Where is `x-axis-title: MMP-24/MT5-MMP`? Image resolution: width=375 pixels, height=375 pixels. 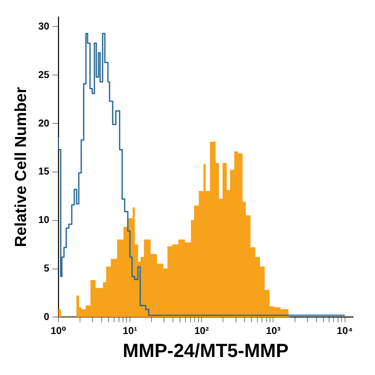 x-axis-title: MMP-24/MT5-MMP is located at coordinates (205, 351).